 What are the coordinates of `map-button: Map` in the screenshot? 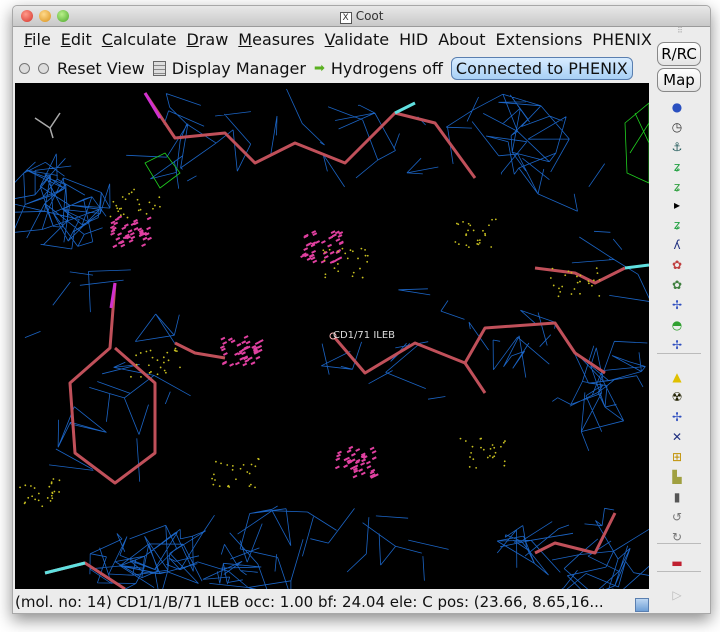 It's located at (679, 80).